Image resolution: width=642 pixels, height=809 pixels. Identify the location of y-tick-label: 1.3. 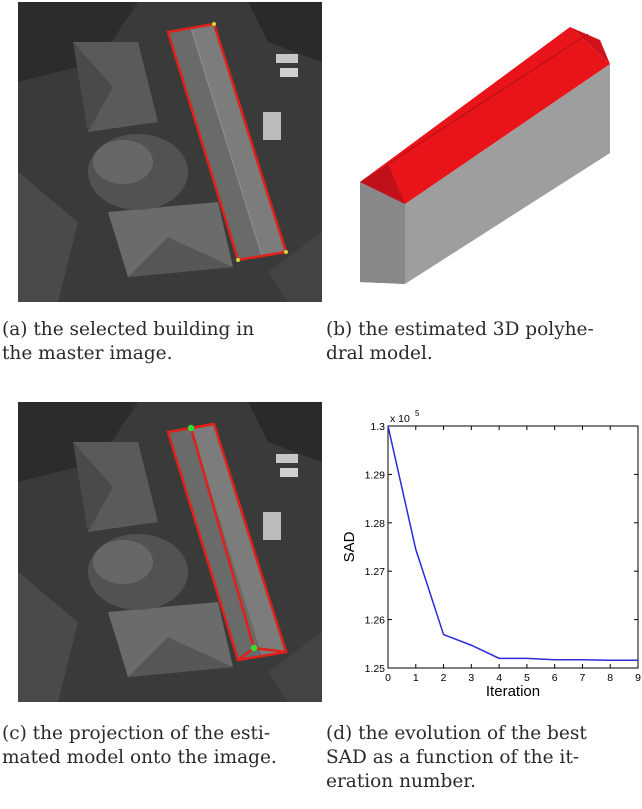
(377, 427).